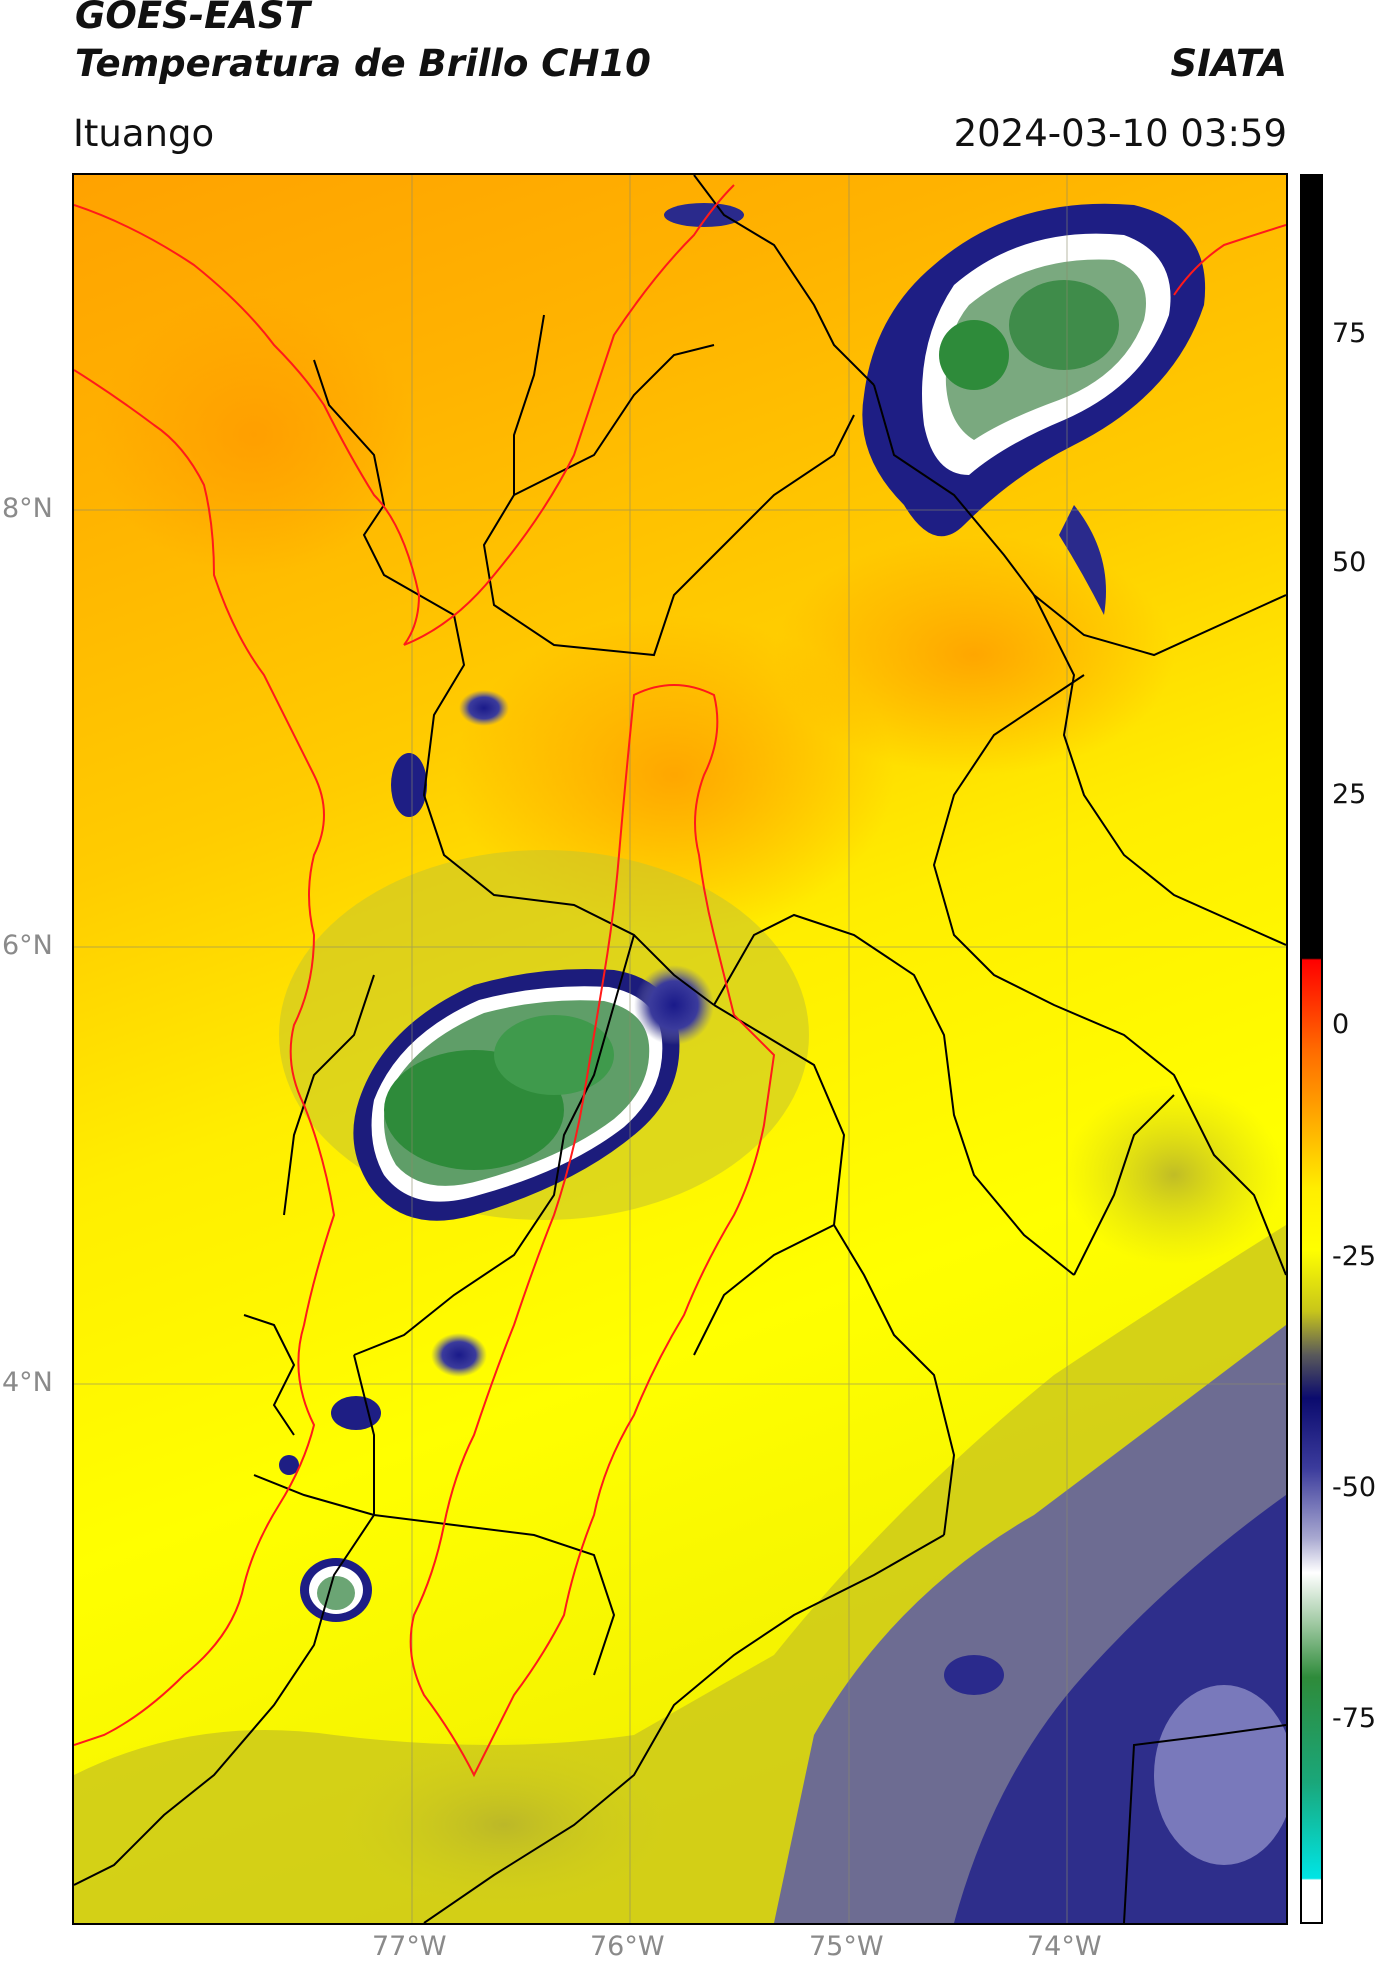 The width and height of the screenshot is (1384, 1981). Describe the element at coordinates (1354, 1256) in the screenshot. I see `colorbar-tick: -25` at that location.